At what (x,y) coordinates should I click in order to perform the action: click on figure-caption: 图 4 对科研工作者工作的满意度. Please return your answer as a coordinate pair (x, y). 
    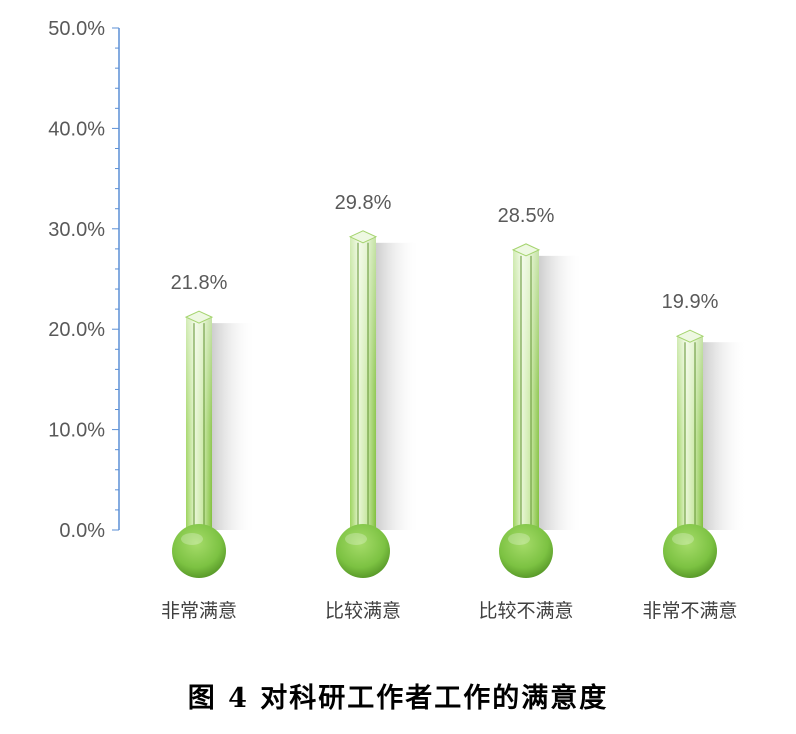
    Looking at the image, I should click on (398, 698).